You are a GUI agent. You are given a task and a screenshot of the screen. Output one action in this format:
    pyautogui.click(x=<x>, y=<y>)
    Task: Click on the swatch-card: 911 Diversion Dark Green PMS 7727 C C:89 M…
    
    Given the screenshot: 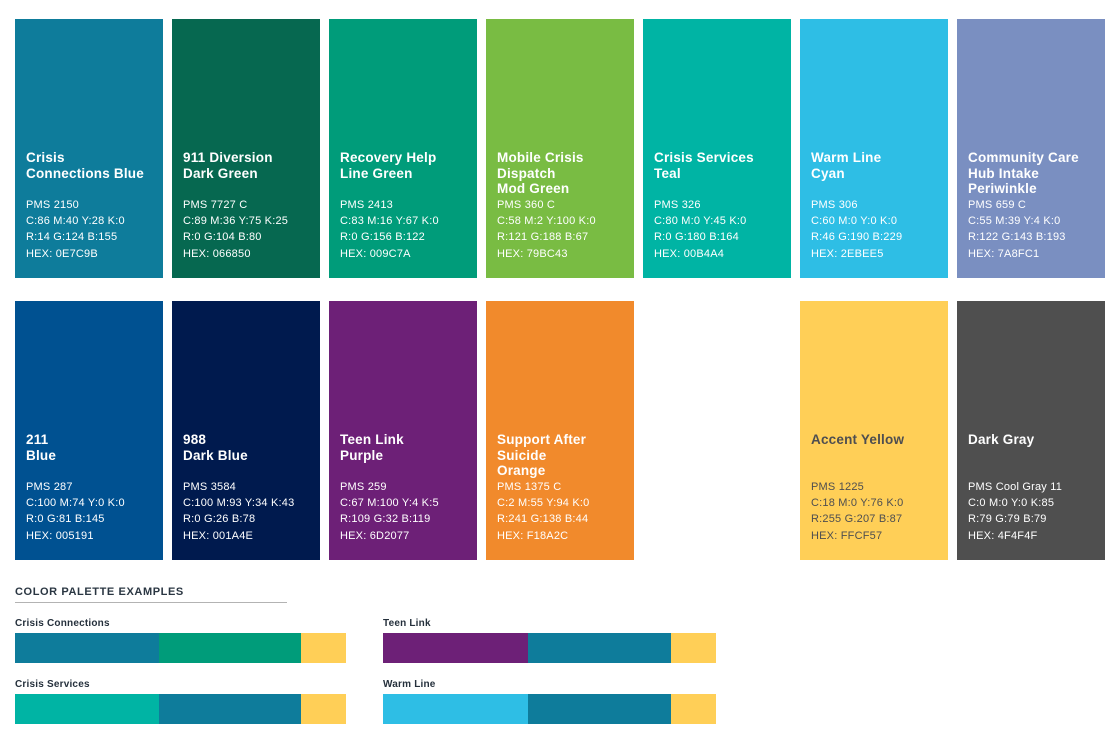 What is the action you would take?
    pyautogui.click(x=246, y=148)
    